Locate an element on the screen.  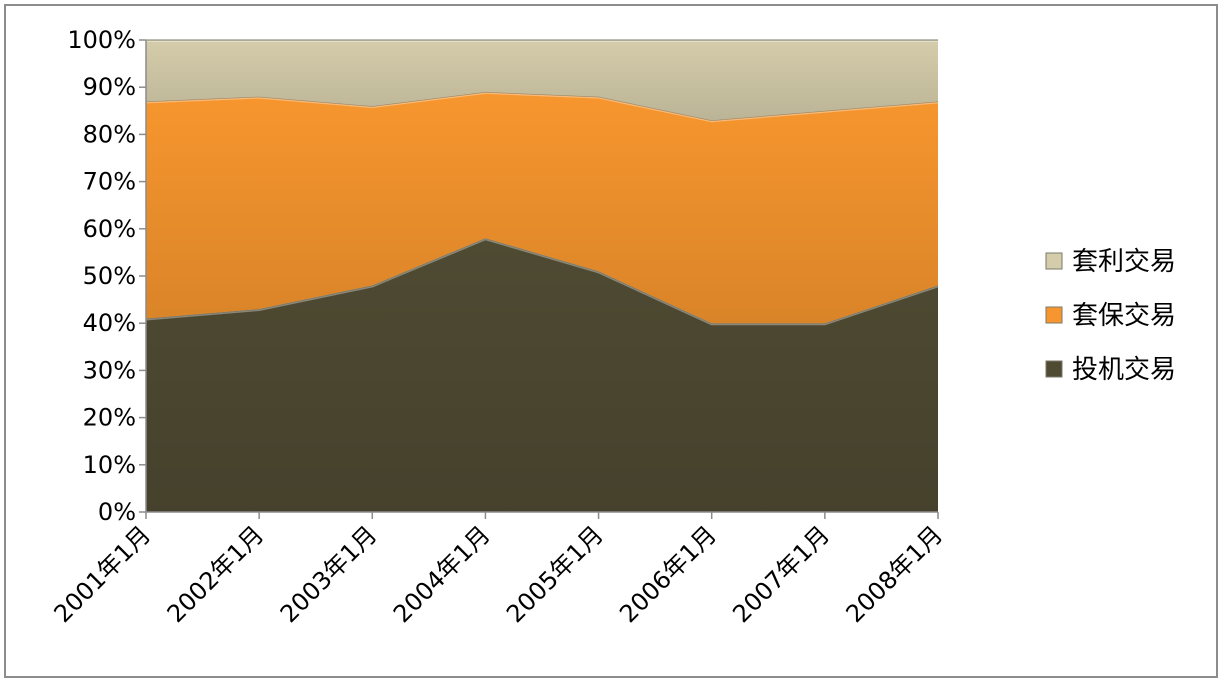
y-tick-group: 0% 10% 20% 30% 40% 50% 60% 70% 80% 90% 100% is located at coordinates (106, 276).